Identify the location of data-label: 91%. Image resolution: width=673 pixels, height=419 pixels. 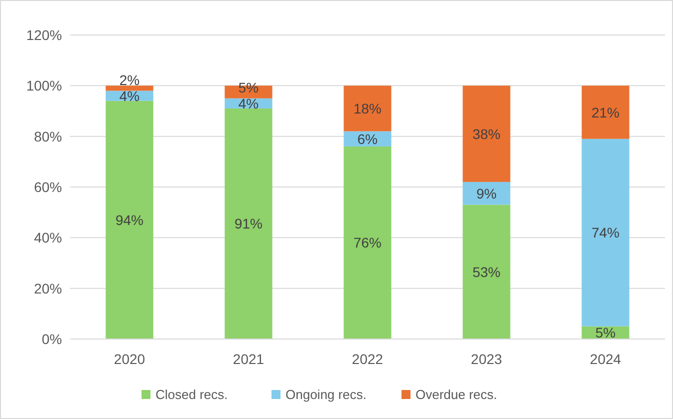
(248, 224).